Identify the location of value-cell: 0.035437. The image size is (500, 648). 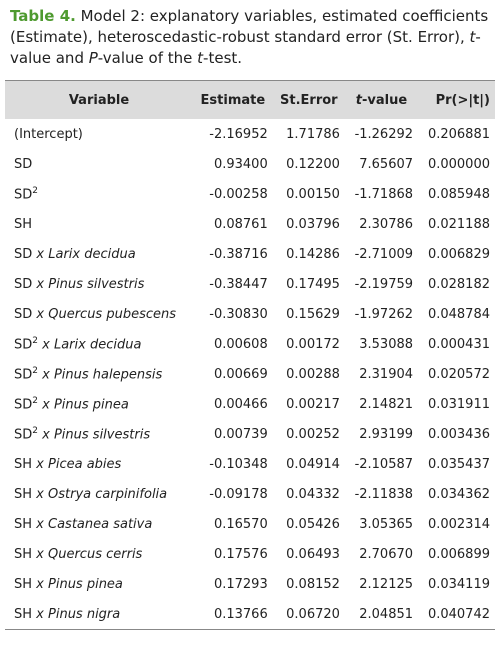
(458, 464).